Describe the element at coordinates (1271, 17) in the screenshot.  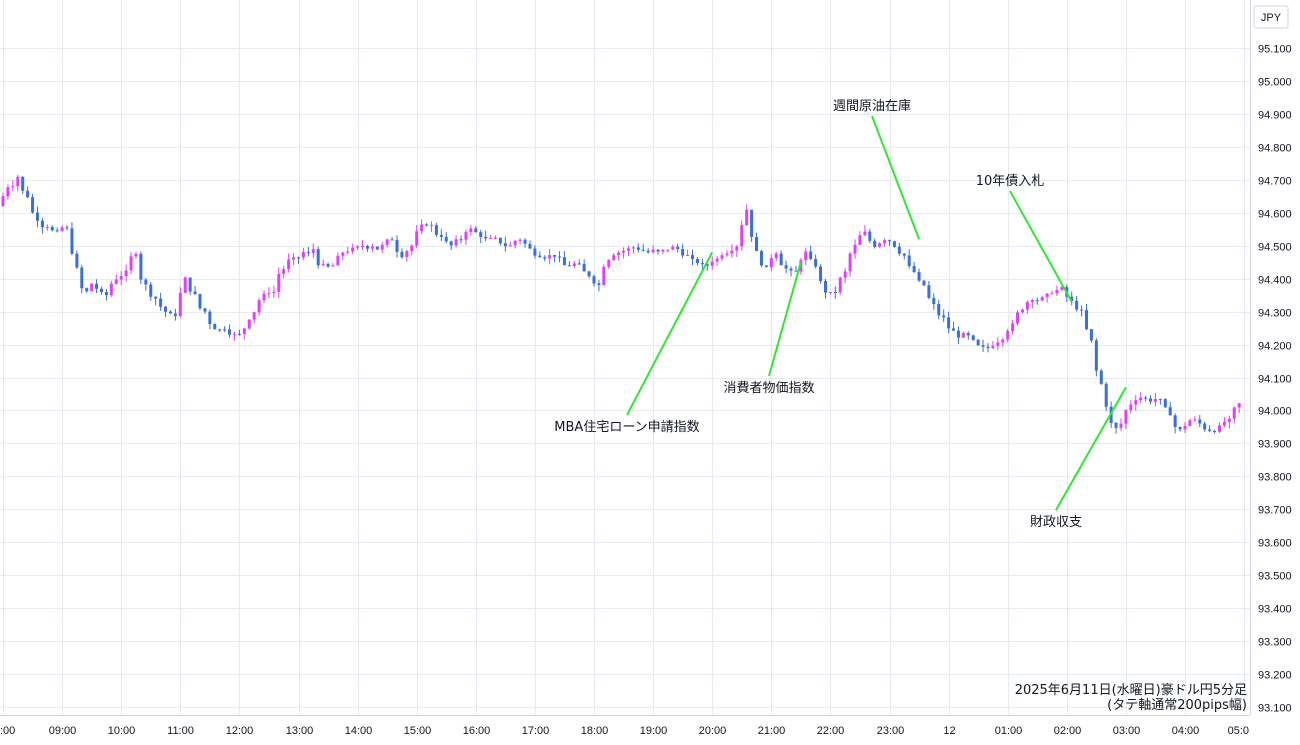
I see `currency-badge` at that location.